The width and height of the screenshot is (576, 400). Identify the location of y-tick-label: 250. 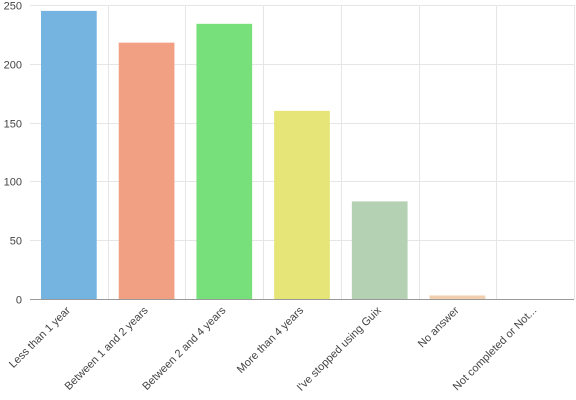
(13, 7).